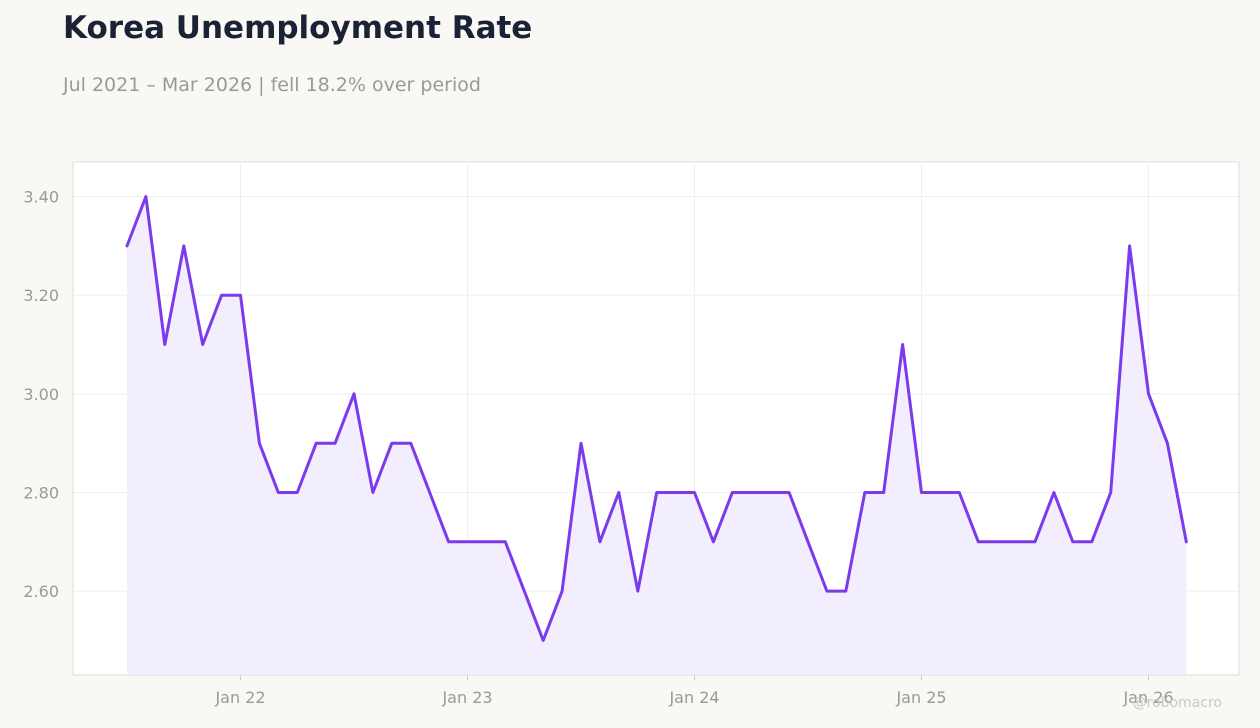  I want to click on x-axis: Jan 22 Jan 23 Jan 24 Jan 25 Jan 26, so click(694, 691).